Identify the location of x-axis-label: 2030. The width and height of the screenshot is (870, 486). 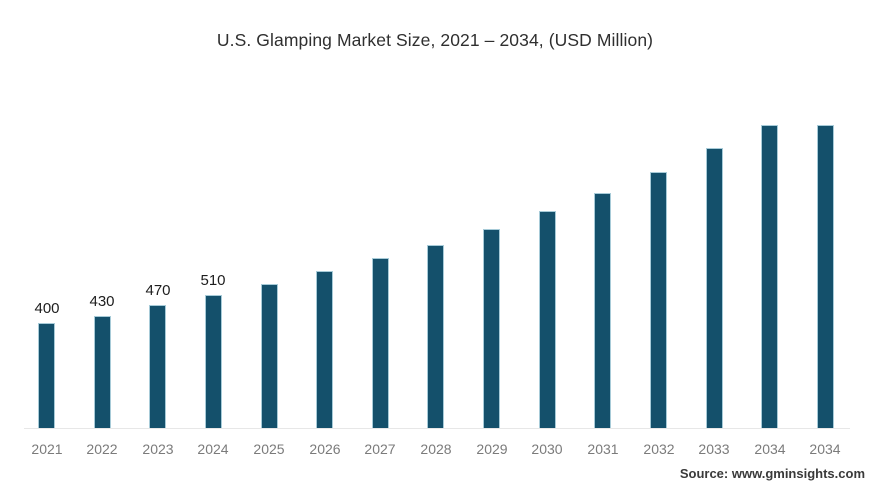
(547, 449).